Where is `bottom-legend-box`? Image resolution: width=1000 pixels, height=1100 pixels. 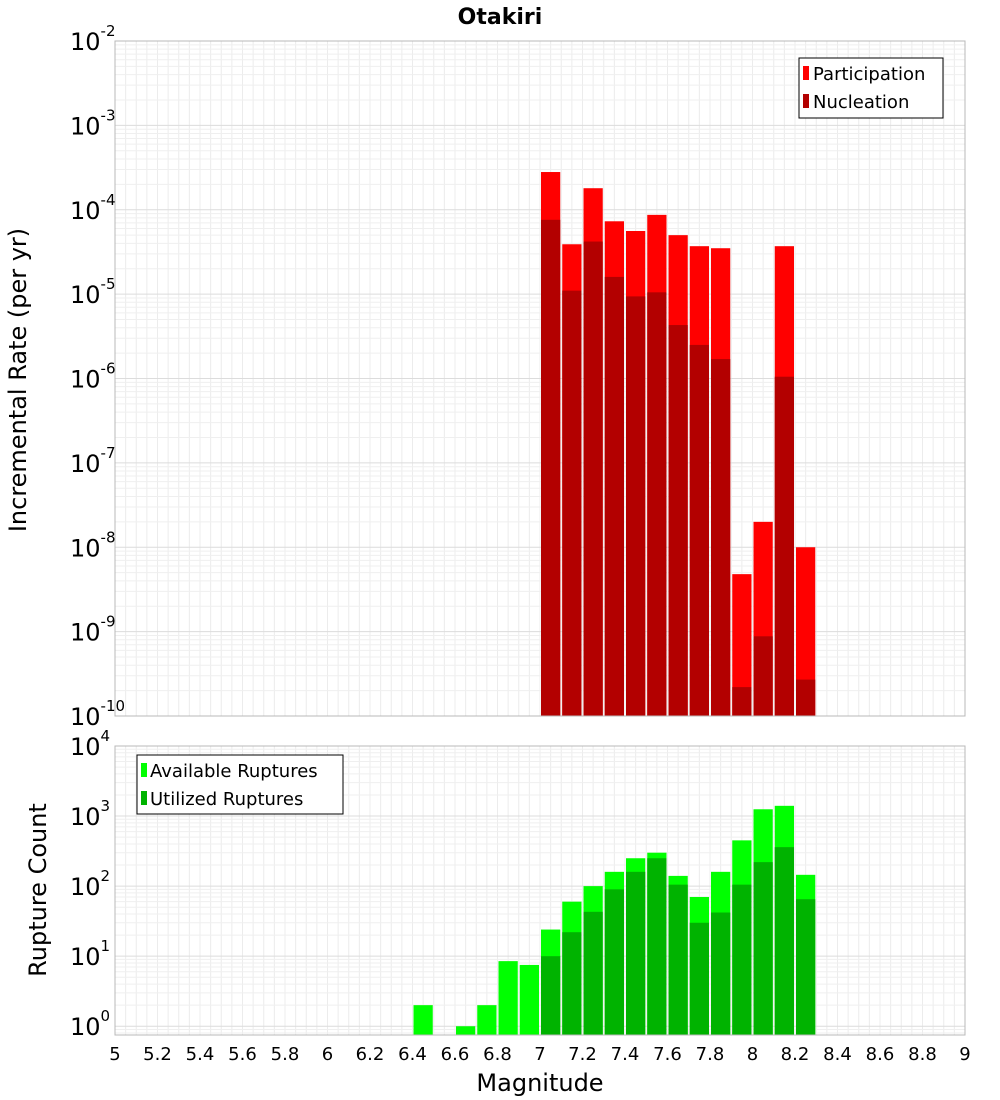 bottom-legend-box is located at coordinates (240, 784).